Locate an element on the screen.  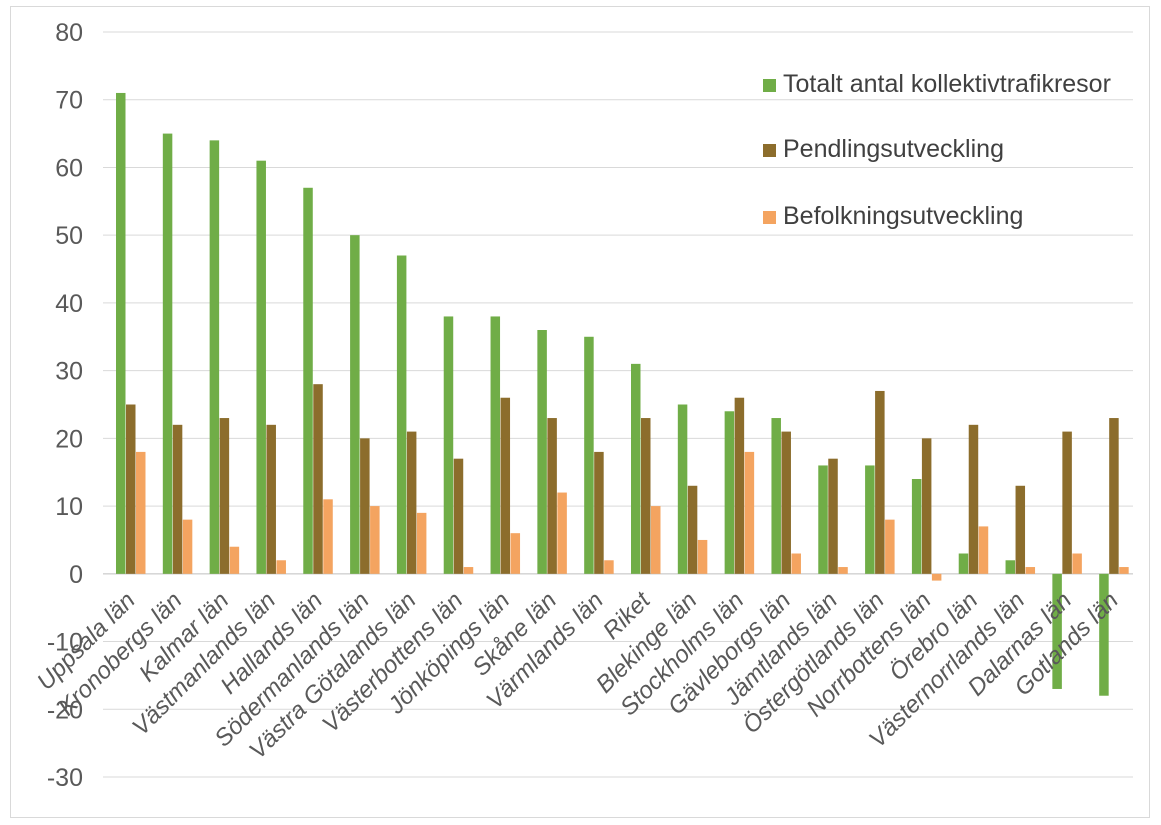
legend-label: Totalt antal kollektivtrafikresor is located at coordinates (947, 84).